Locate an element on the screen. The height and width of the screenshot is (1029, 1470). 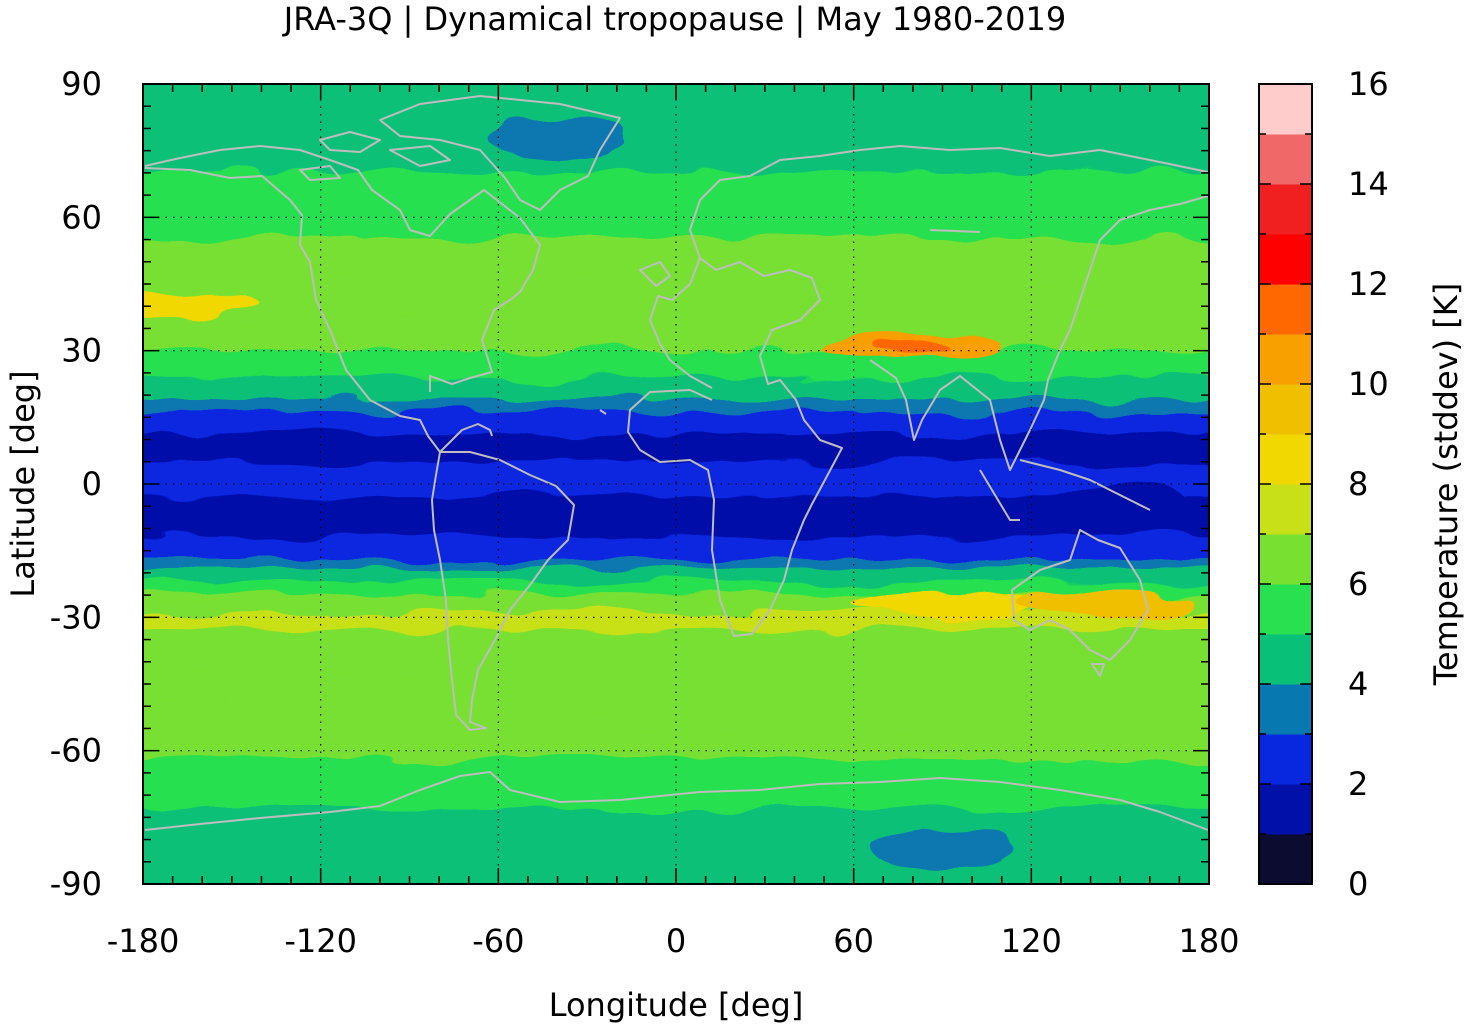
field-blob is located at coordinates (557, 137).